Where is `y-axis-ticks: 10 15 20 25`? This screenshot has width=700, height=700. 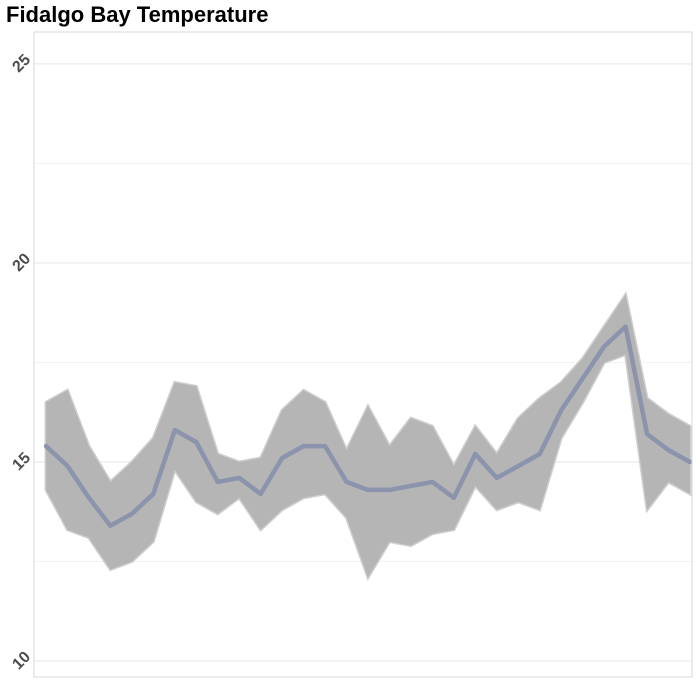 y-axis-ticks: 10 15 20 25 is located at coordinates (21, 362).